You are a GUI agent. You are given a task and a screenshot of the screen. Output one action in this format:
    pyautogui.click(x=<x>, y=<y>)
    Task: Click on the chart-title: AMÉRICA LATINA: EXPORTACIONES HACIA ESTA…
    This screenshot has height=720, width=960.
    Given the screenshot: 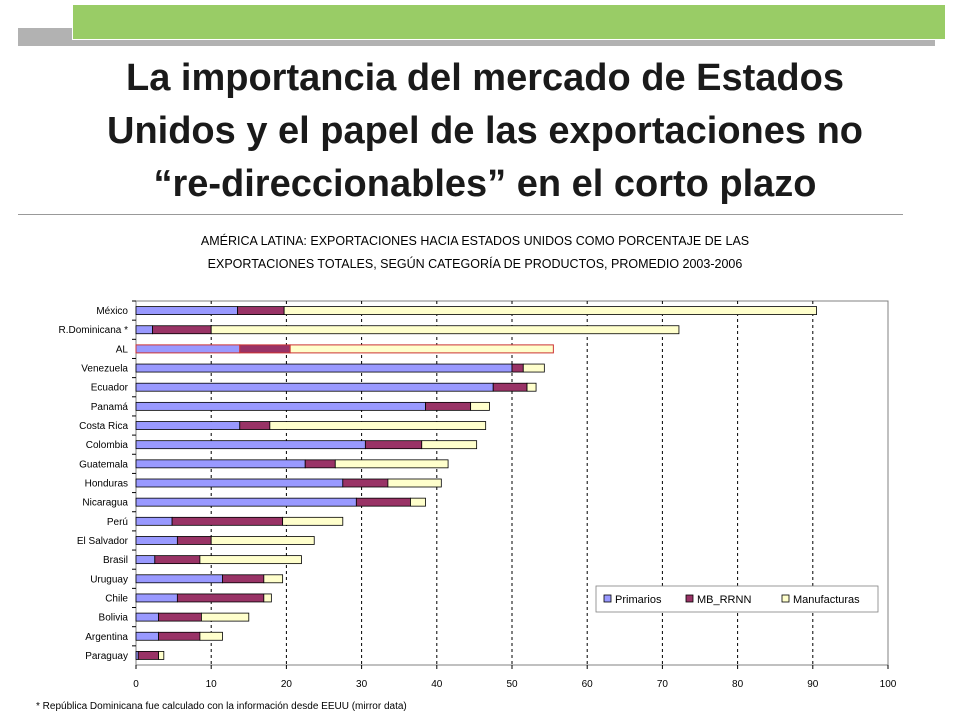 What is the action you would take?
    pyautogui.click(x=475, y=253)
    